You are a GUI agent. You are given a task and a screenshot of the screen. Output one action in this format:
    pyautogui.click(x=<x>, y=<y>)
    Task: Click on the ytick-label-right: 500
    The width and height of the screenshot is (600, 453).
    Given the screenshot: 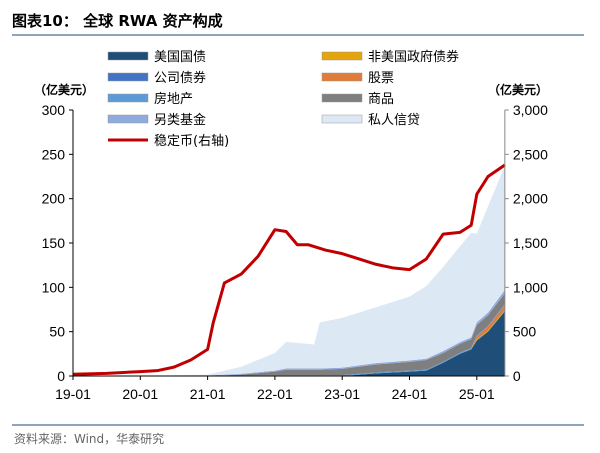 What is the action you would take?
    pyautogui.click(x=525, y=332)
    